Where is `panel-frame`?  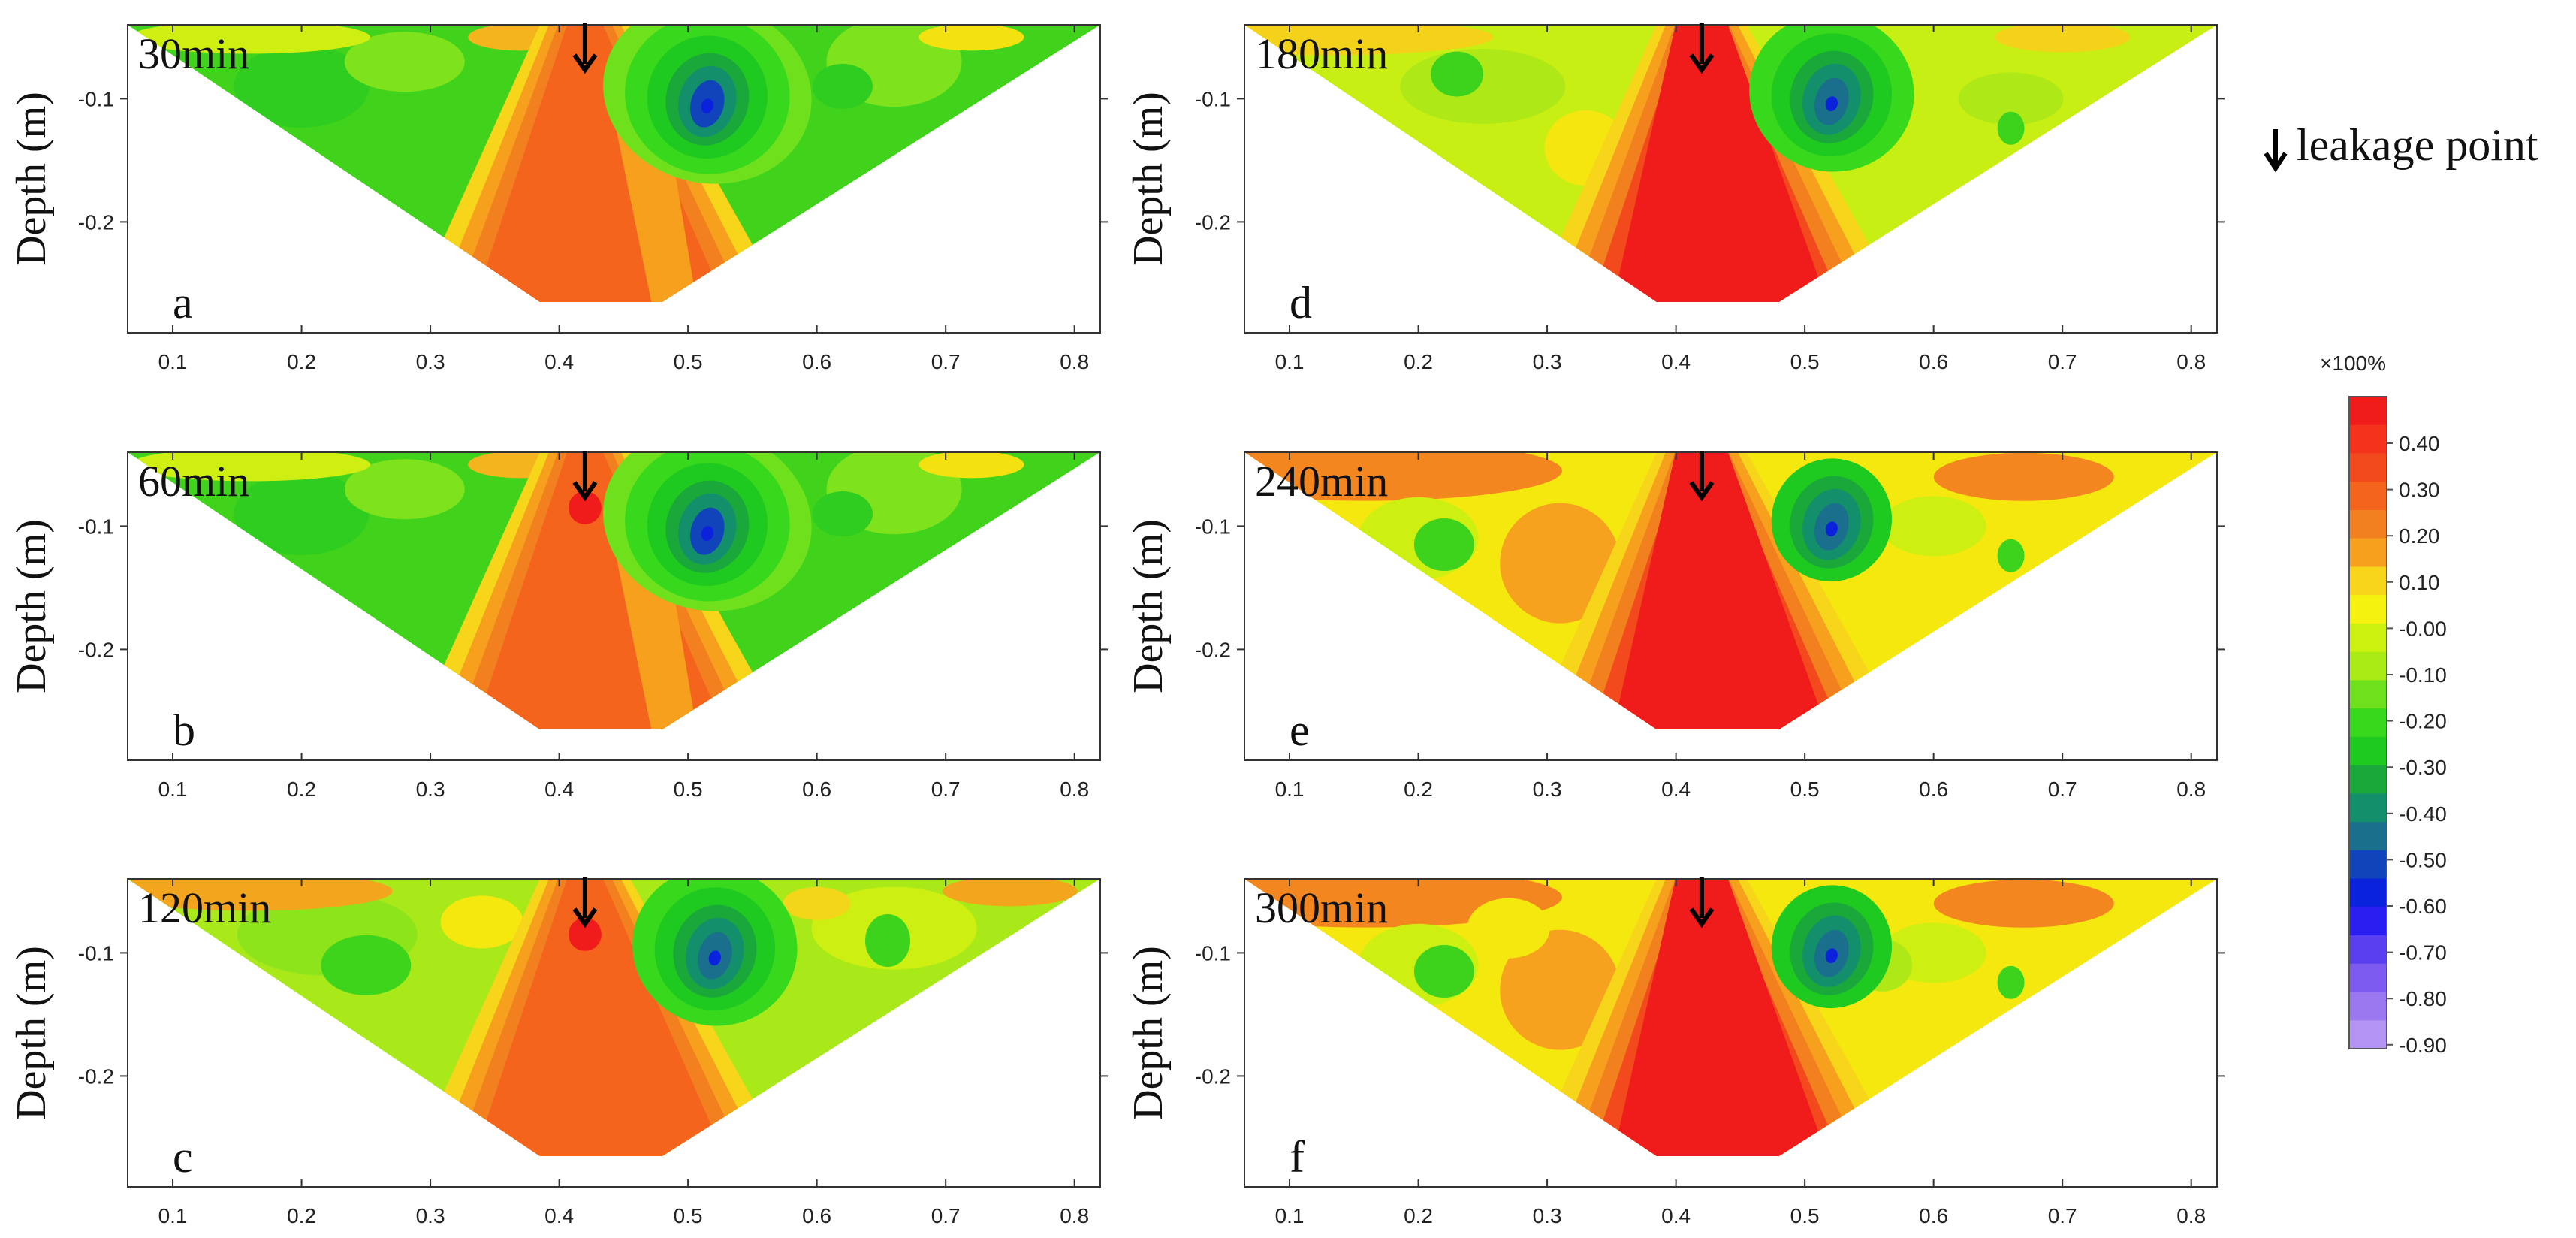
panel-frame is located at coordinates (614, 1033).